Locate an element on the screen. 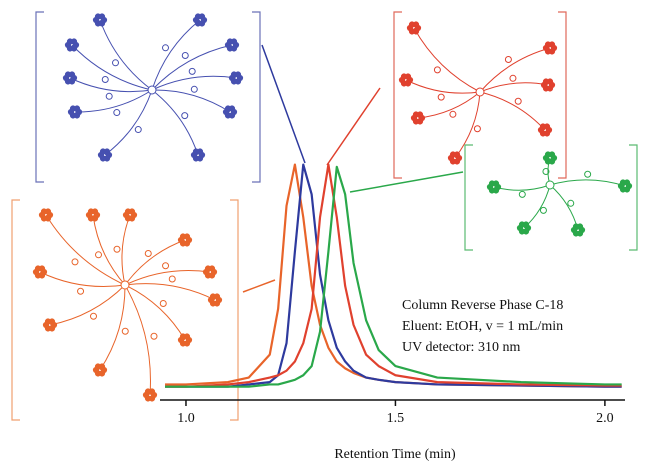  annotation: UV detector: 310 nm is located at coordinates (461, 347).